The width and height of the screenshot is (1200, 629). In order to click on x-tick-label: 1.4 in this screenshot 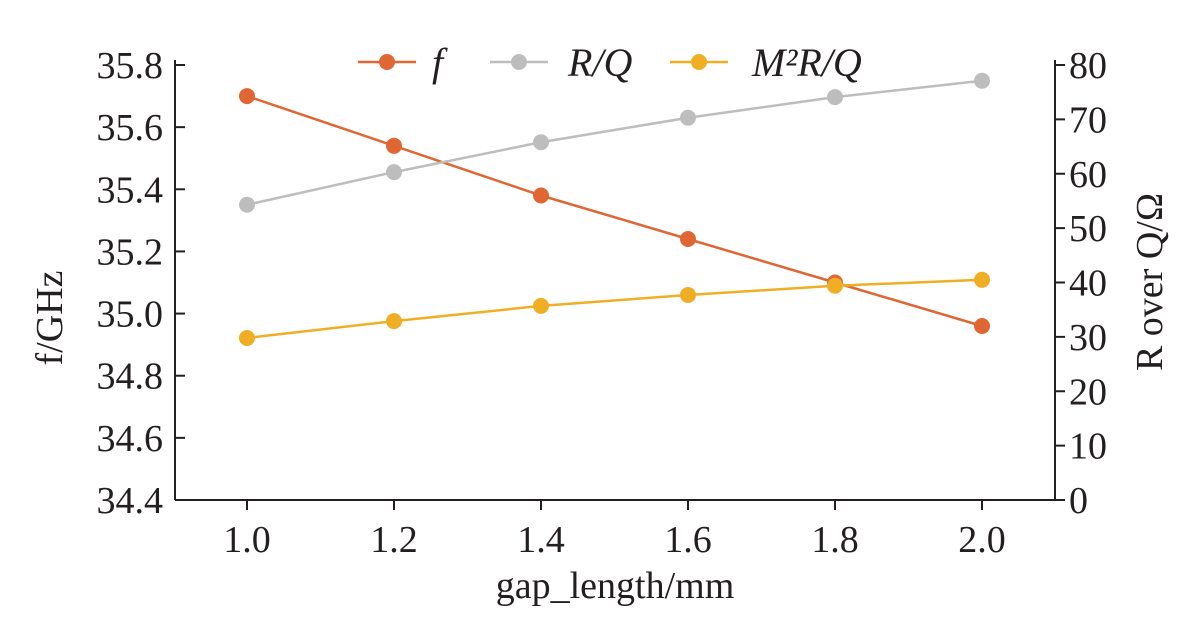, I will do `click(541, 540)`.